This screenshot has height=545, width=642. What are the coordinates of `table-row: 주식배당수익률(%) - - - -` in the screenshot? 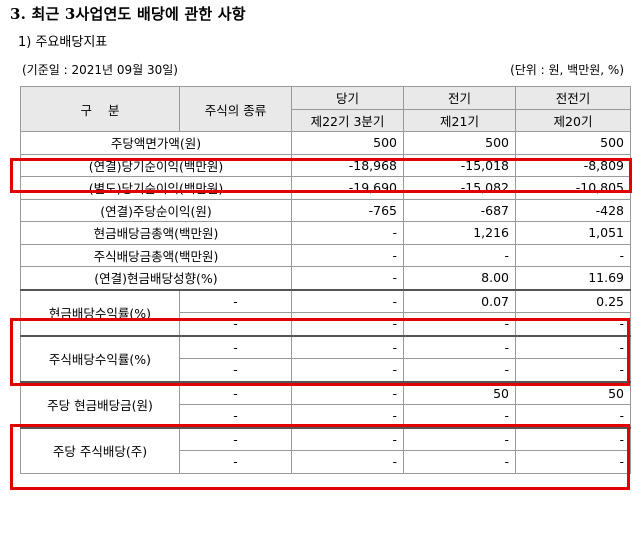 It's located at (325, 358).